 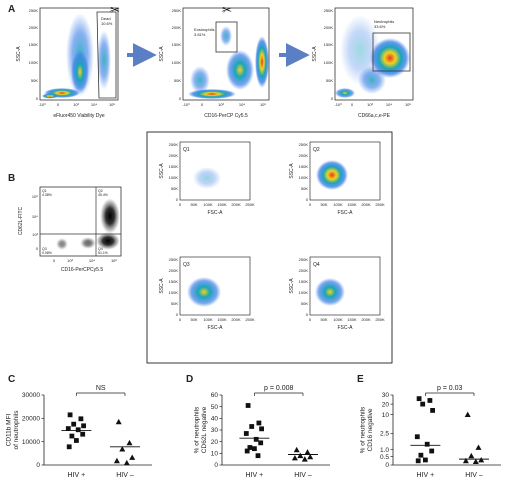 I want to click on y-tick-label: 20000, so click(x=31, y=419).